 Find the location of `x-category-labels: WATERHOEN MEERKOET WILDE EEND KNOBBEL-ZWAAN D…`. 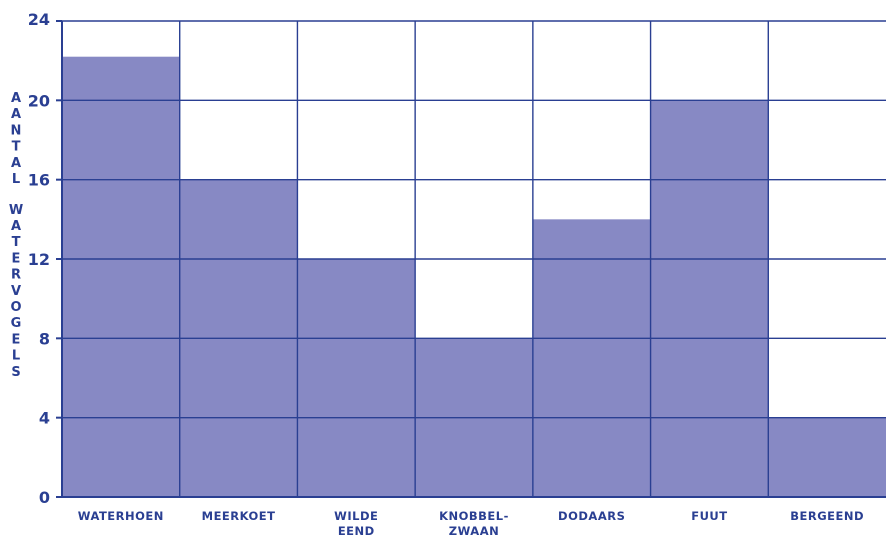

x-category-labels: WATERHOEN MEERKOET WILDE EEND KNOBBEL-ZWAAN D… is located at coordinates (471, 523).